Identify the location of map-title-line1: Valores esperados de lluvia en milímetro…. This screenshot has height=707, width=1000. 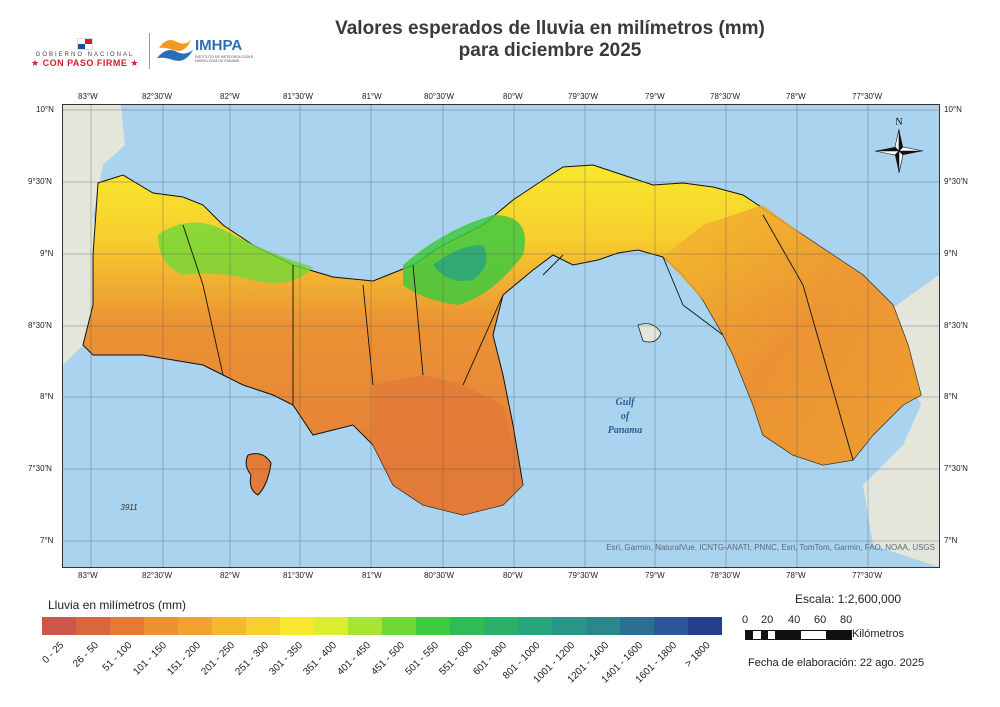
(550, 28).